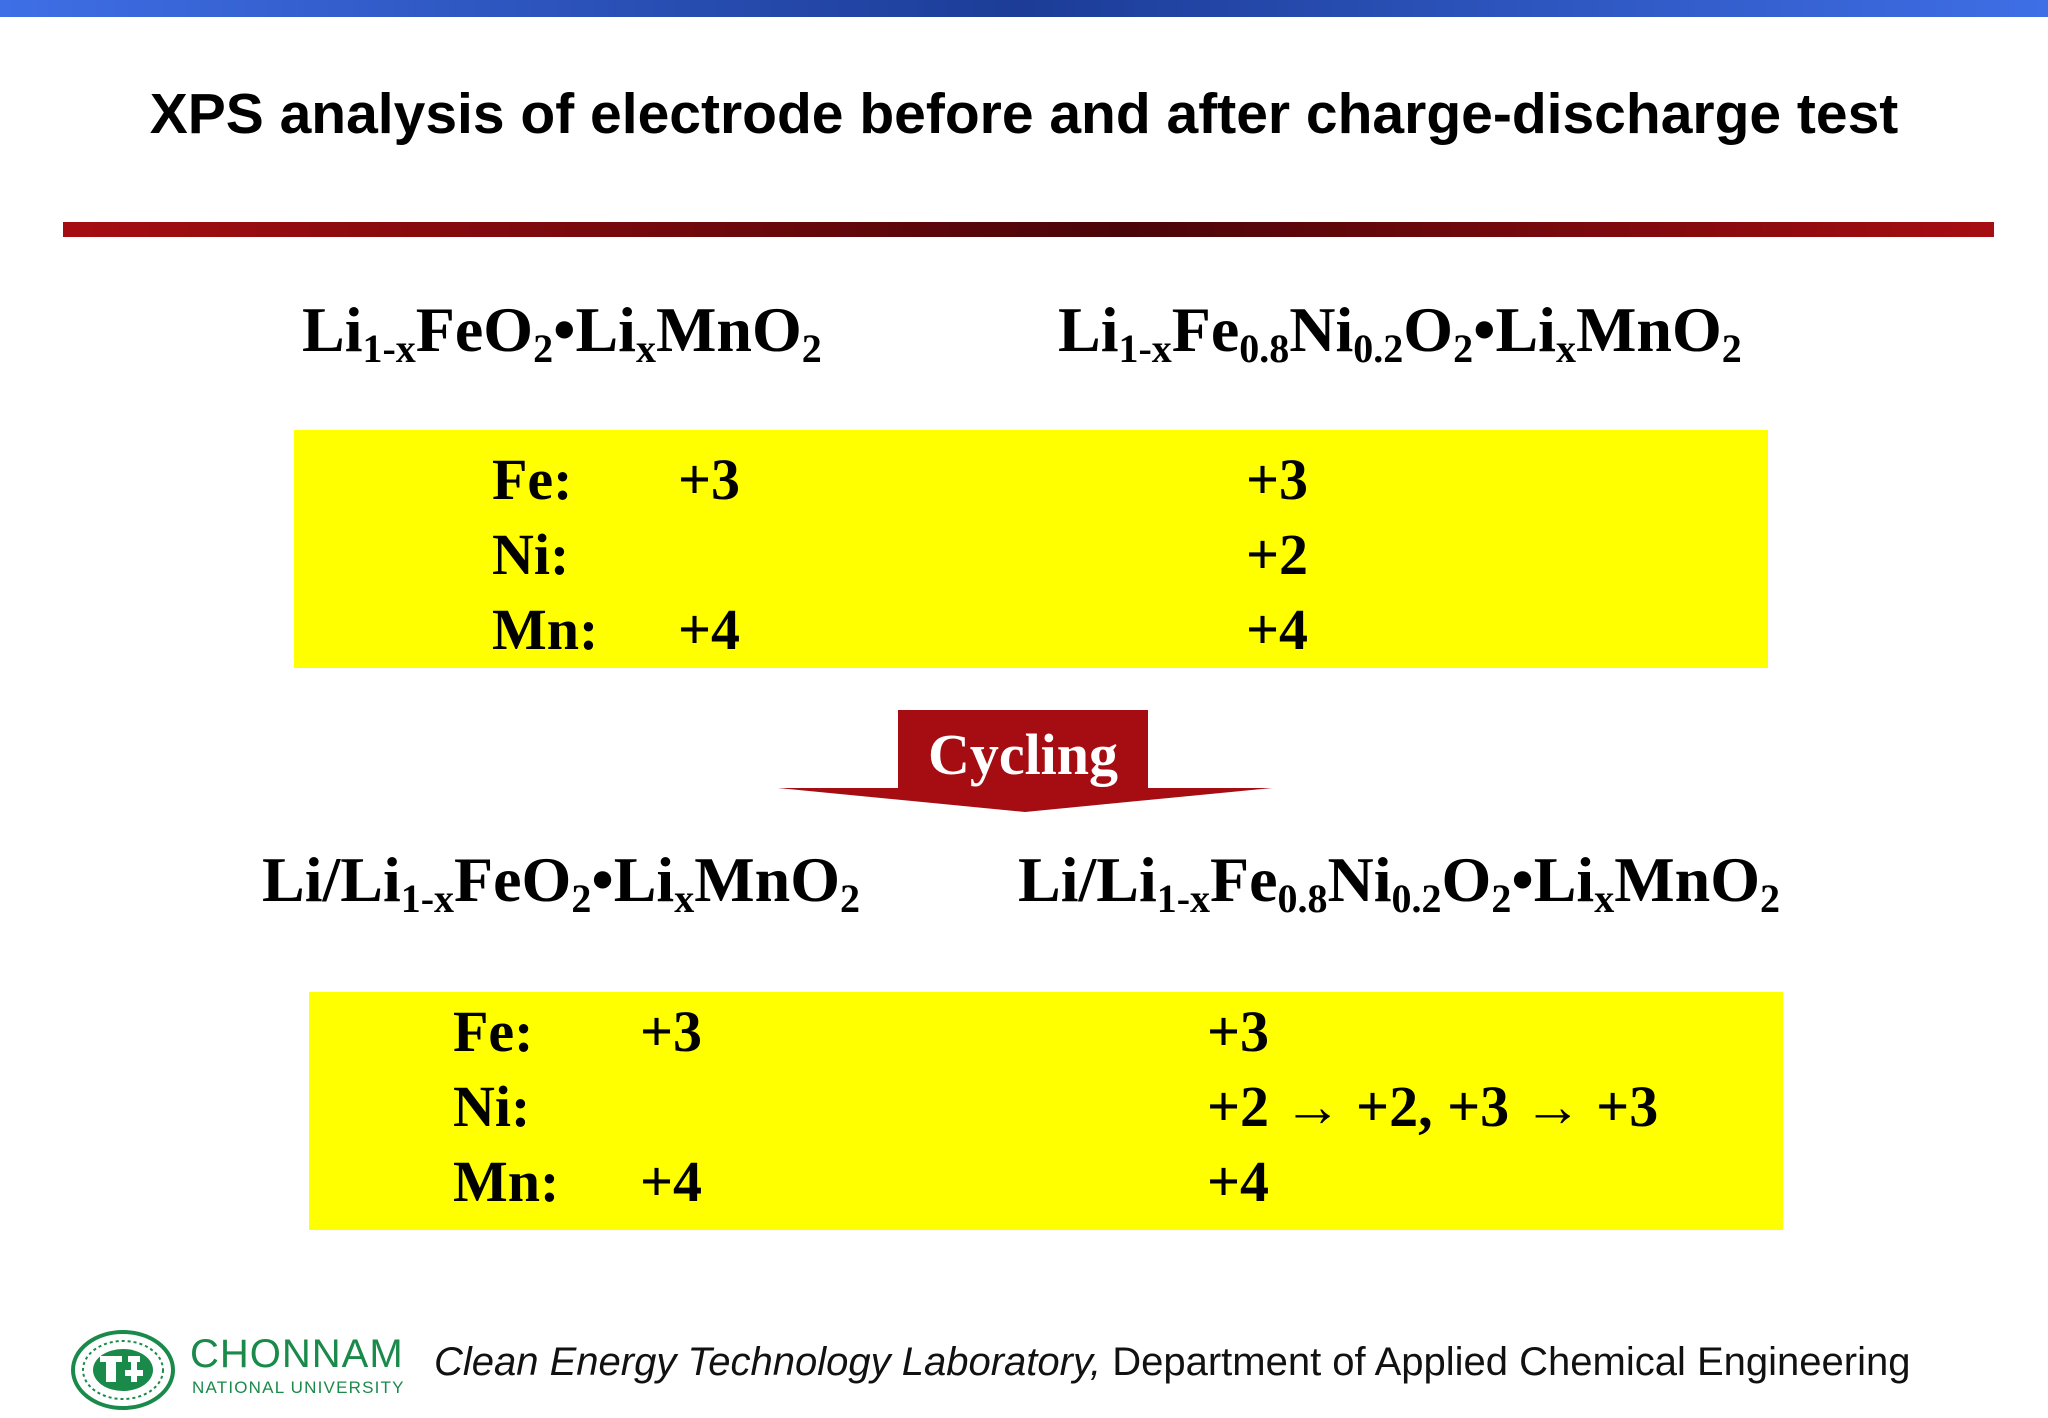 This screenshot has height=1418, width=2048. Describe the element at coordinates (298, 1387) in the screenshot. I see `university-subtitle: NATIONAL UNIVERSITY` at that location.